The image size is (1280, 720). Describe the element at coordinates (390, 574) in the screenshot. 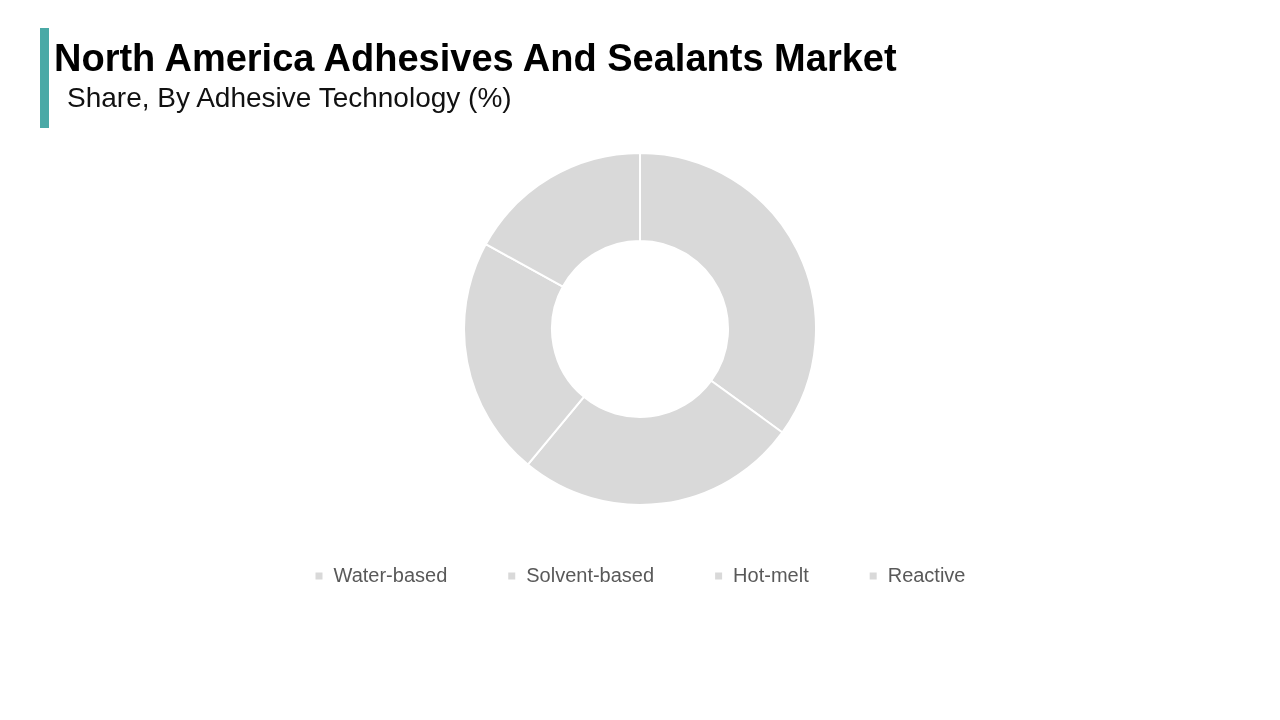

I see `legend-label: Water-based` at that location.